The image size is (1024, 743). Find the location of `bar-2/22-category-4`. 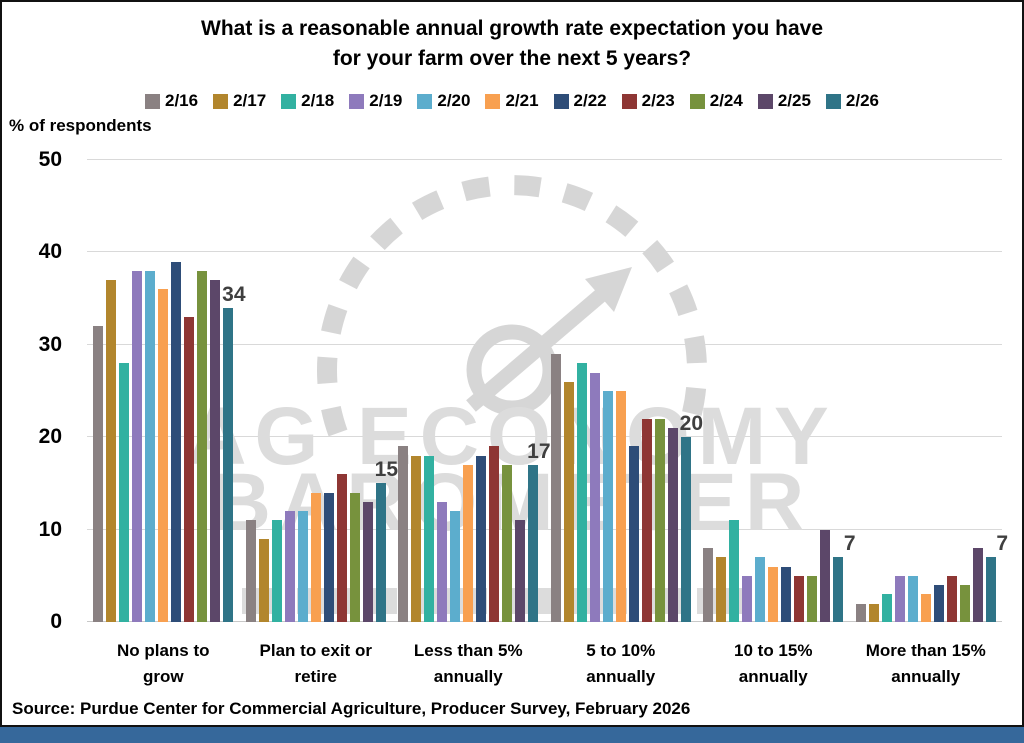

bar-2/22-category-4 is located at coordinates (786, 594).